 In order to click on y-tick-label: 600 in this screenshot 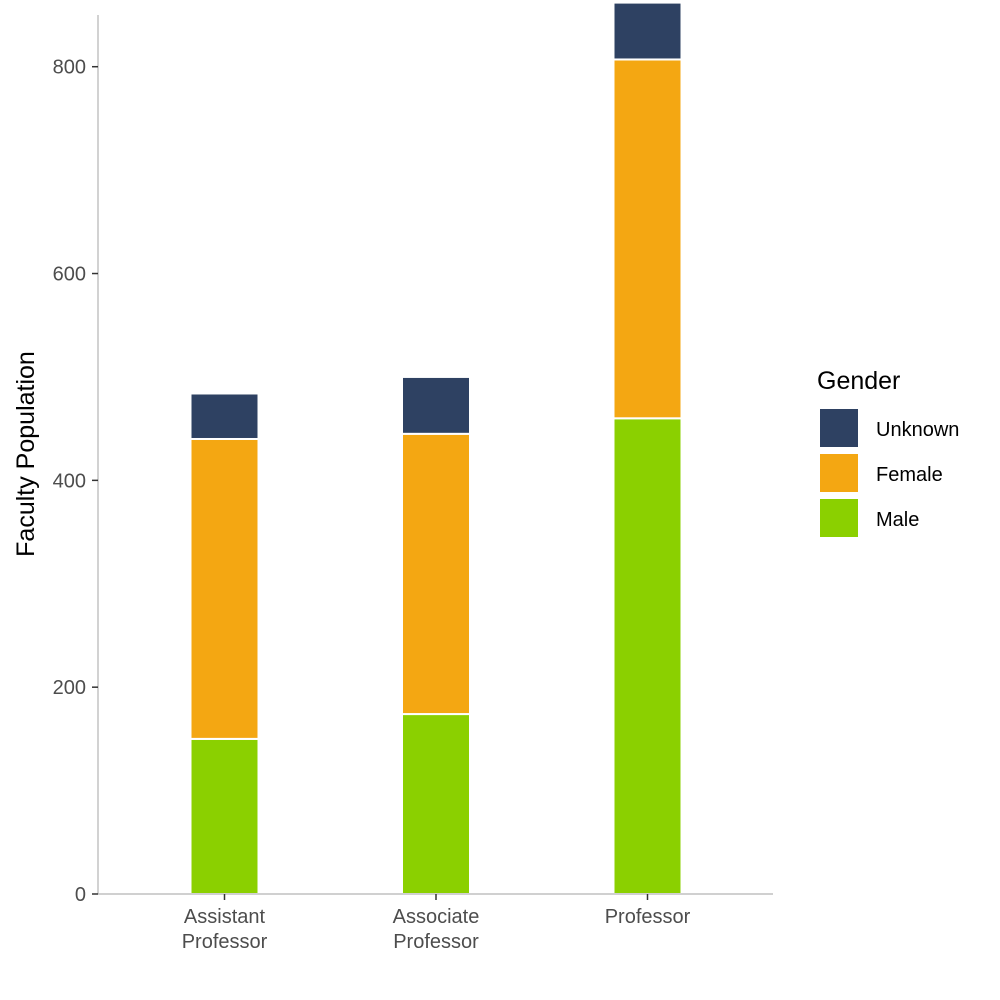, I will do `click(69, 275)`.